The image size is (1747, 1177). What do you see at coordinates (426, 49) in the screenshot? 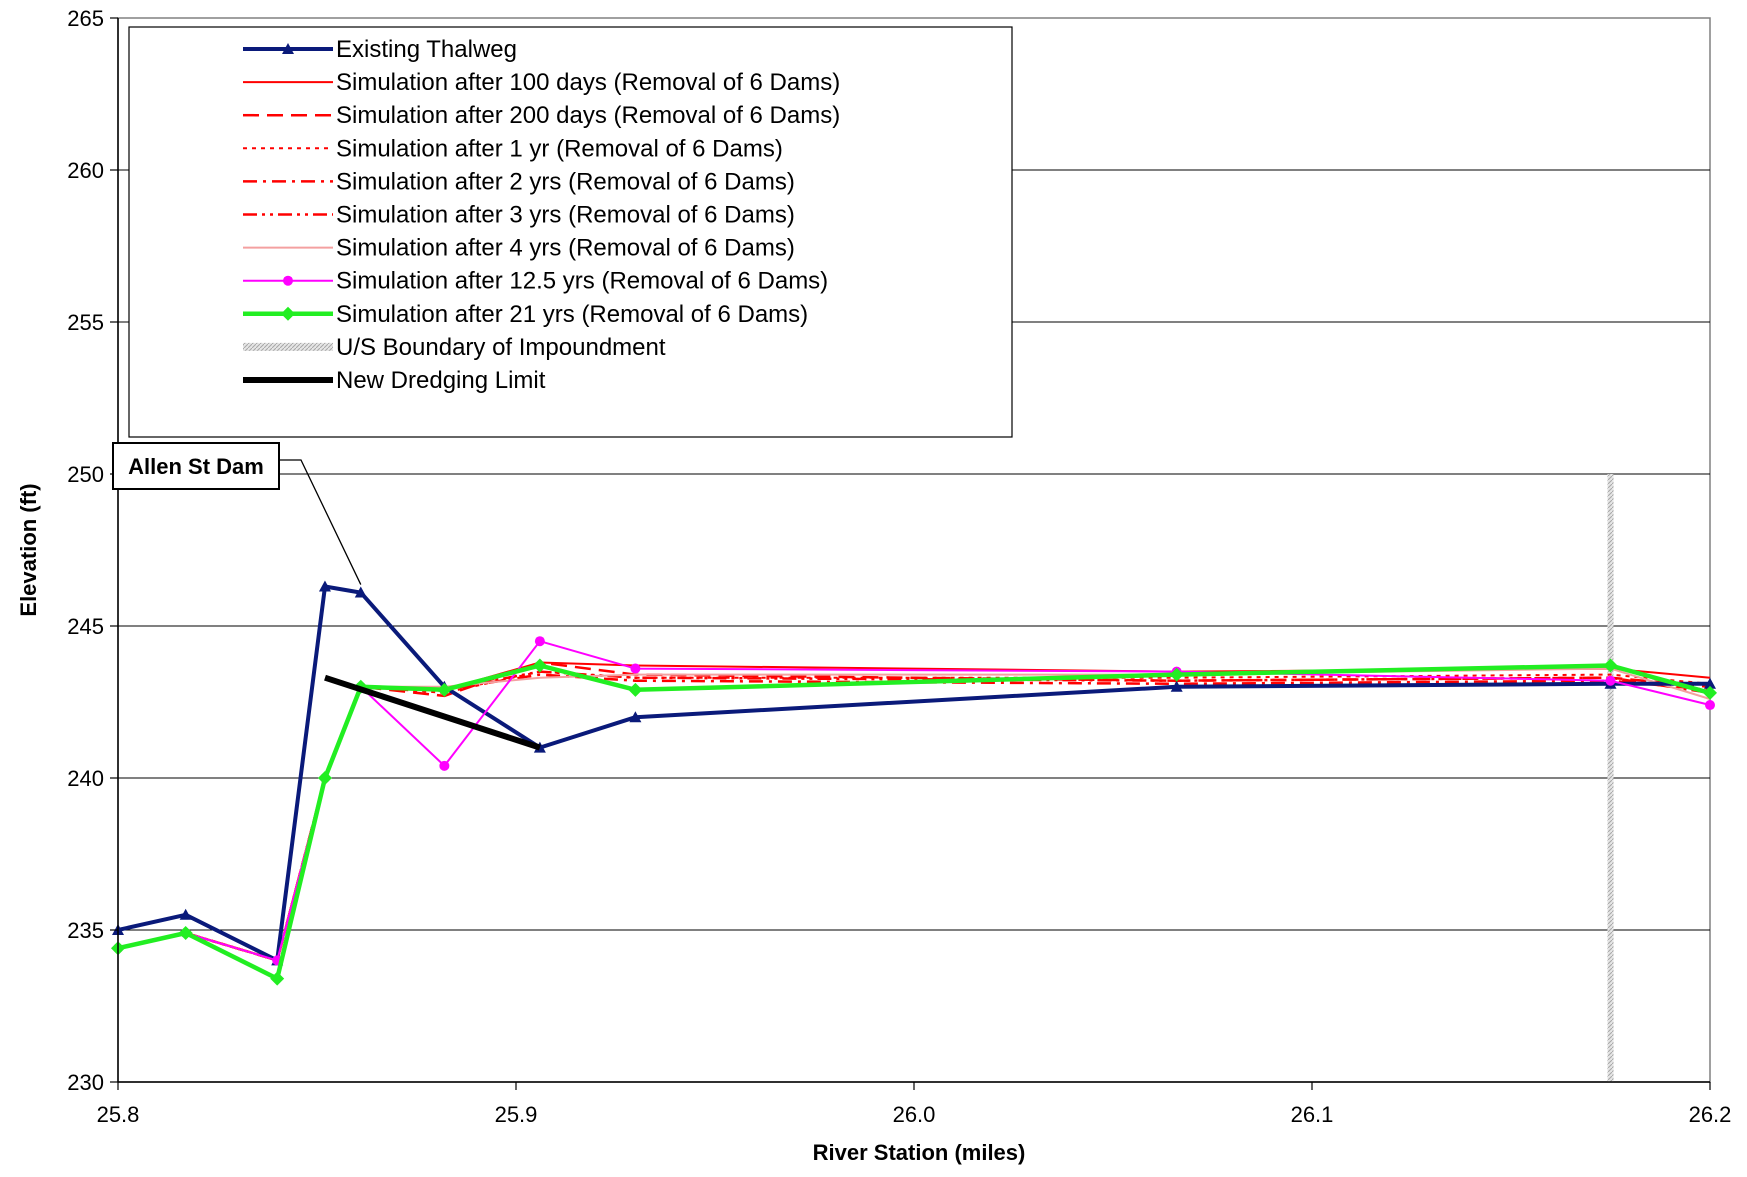
I see `legend-label: Existing Thalweg` at bounding box center [426, 49].